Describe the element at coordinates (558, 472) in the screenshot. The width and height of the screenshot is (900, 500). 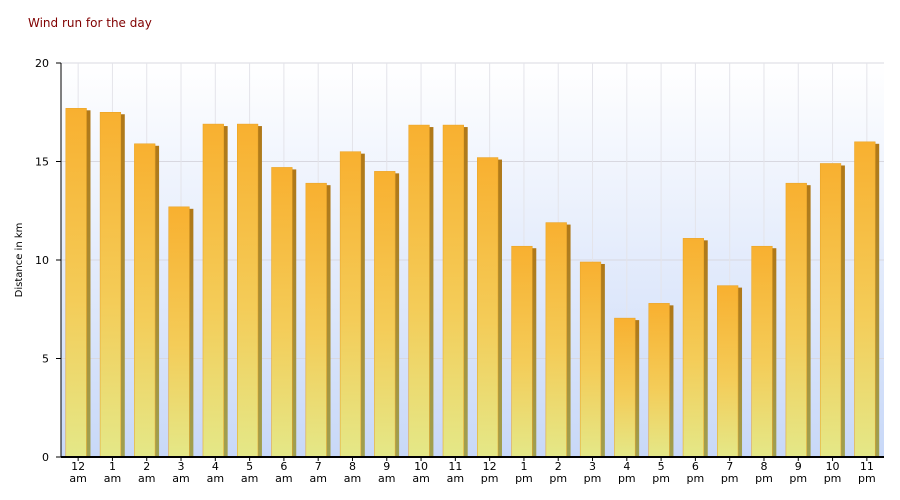
I see `x-tick-label: 2 pm` at that location.